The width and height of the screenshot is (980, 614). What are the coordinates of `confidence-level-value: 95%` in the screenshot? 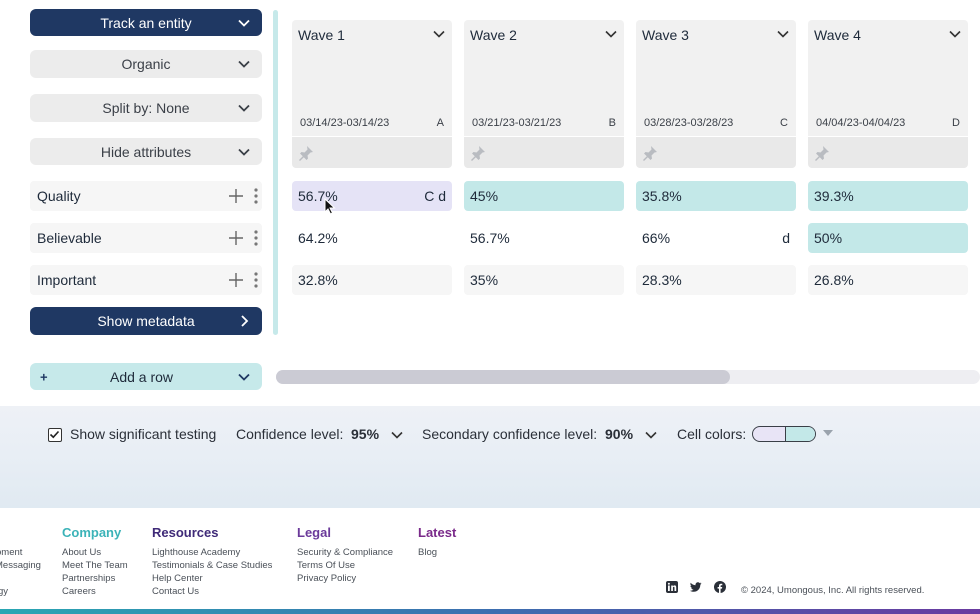 It's located at (365, 434).